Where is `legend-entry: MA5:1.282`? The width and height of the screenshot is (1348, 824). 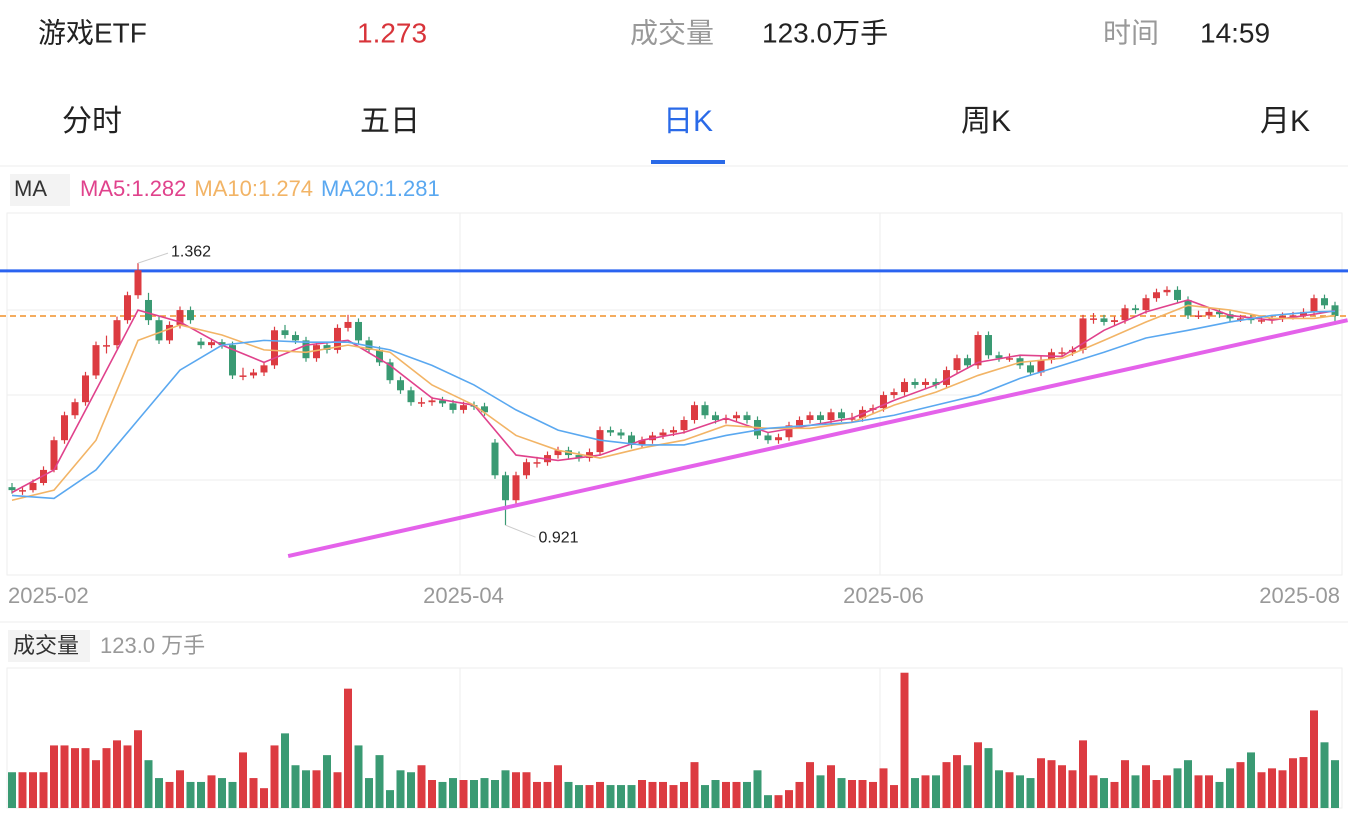
legend-entry: MA5:1.282 is located at coordinates (133, 188).